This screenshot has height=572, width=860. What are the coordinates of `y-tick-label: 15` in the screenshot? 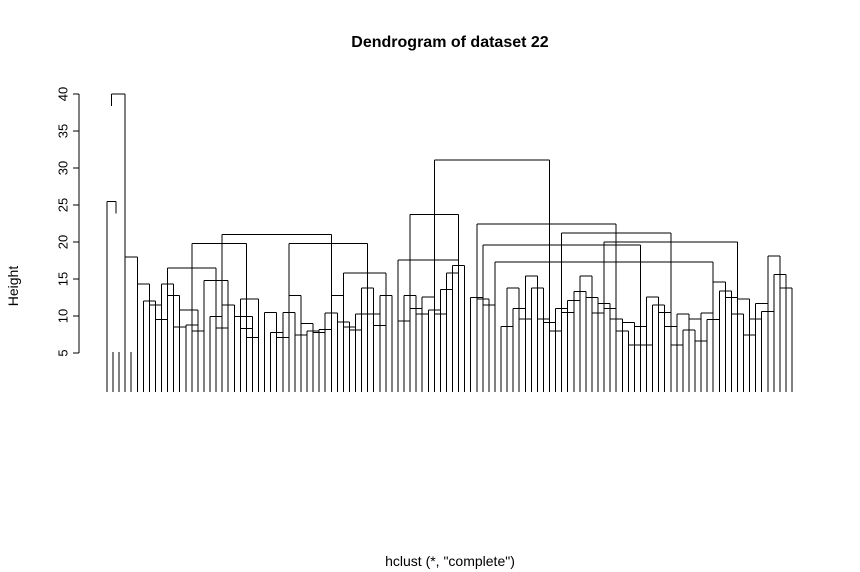 It's located at (63, 279).